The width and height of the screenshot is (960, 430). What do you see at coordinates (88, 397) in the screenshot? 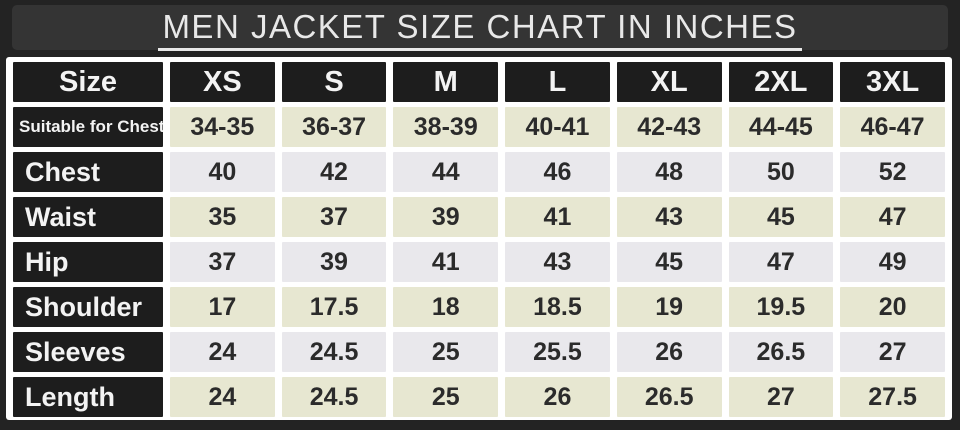
I see `row-label: Length` at bounding box center [88, 397].